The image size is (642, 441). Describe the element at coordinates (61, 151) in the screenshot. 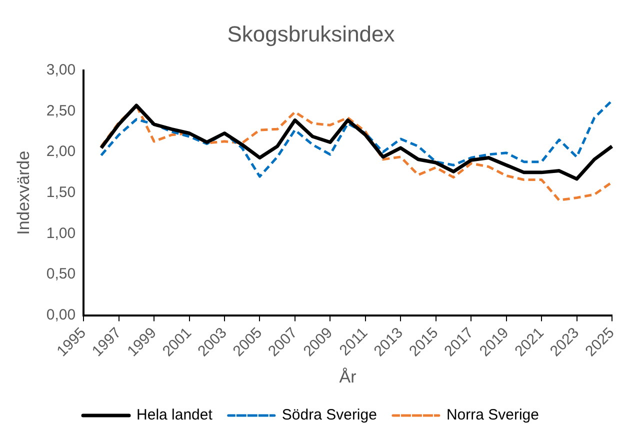

I see `y-tick-label: 2,00` at that location.